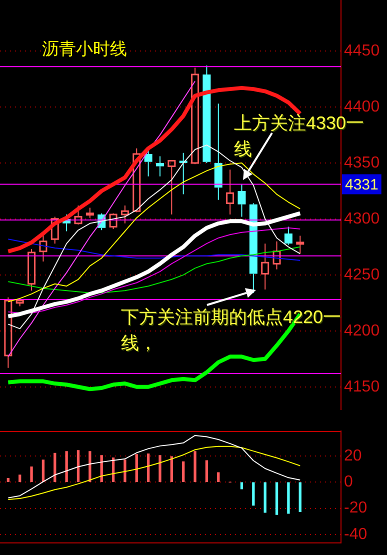 The width and height of the screenshot is (387, 555). What do you see at coordinates (361, 185) in the screenshot?
I see `ref-line-label: 4331` at bounding box center [361, 185].